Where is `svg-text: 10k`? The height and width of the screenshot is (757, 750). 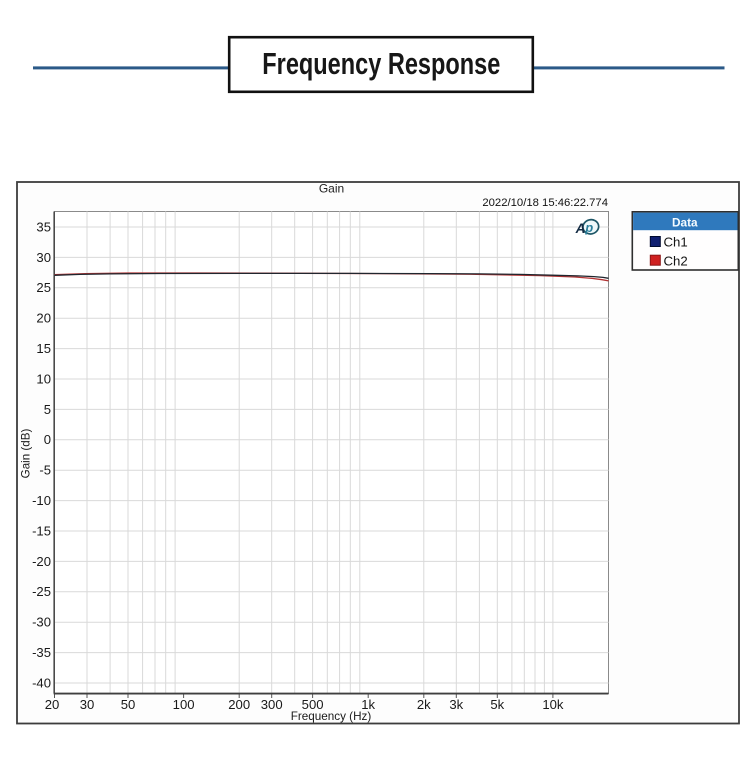 svg-text: 10k is located at coordinates (553, 704).